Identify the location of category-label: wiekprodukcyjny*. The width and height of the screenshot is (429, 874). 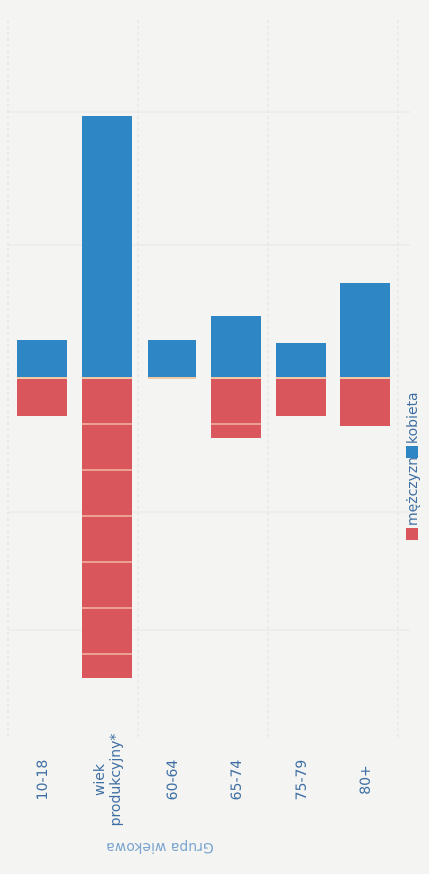
(108, 780).